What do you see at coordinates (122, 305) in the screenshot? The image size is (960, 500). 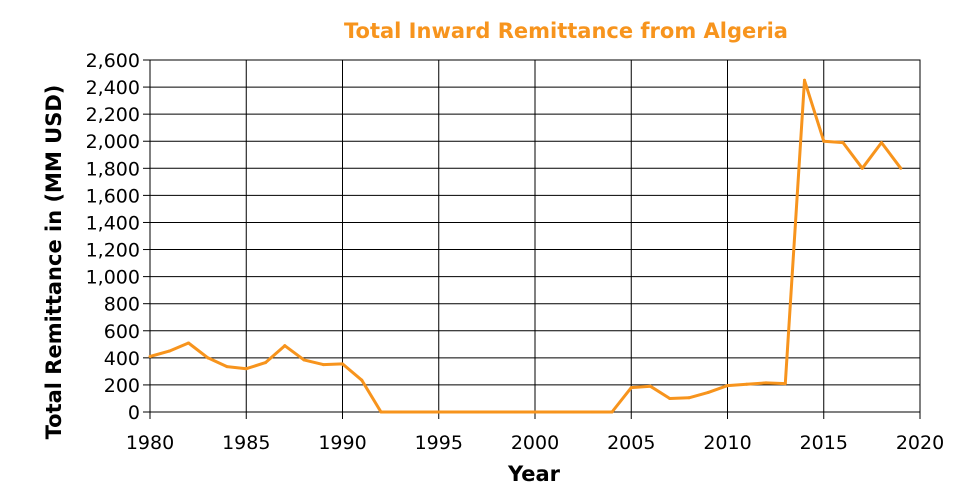 I see `y-tick-label: 800` at bounding box center [122, 305].